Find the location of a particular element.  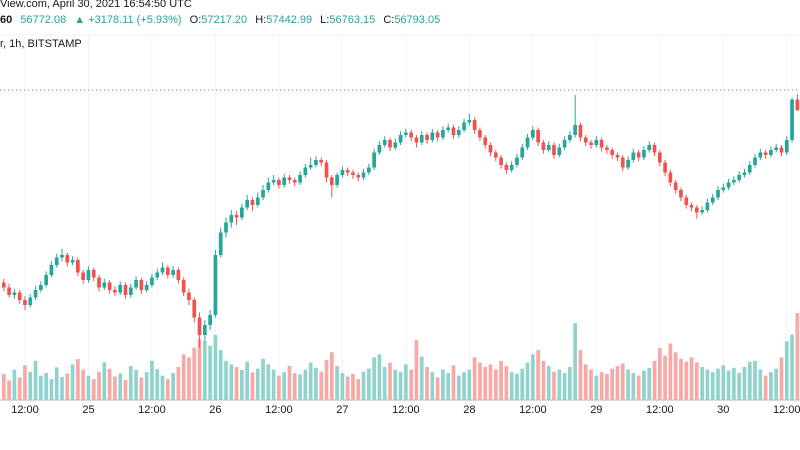

ohlc-label: H: is located at coordinates (261, 20).